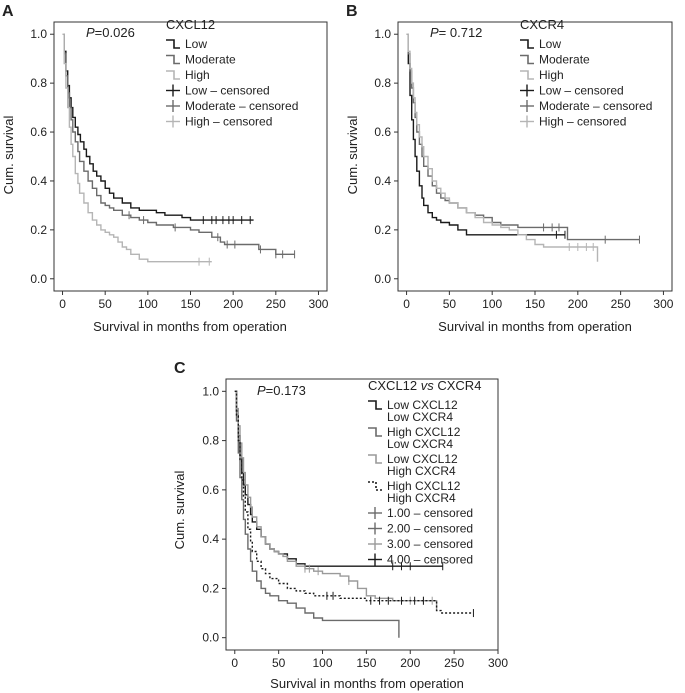 This screenshot has height=693, width=685. Describe the element at coordinates (219, 122) in the screenshot. I see `legend-item: High – censored` at that location.